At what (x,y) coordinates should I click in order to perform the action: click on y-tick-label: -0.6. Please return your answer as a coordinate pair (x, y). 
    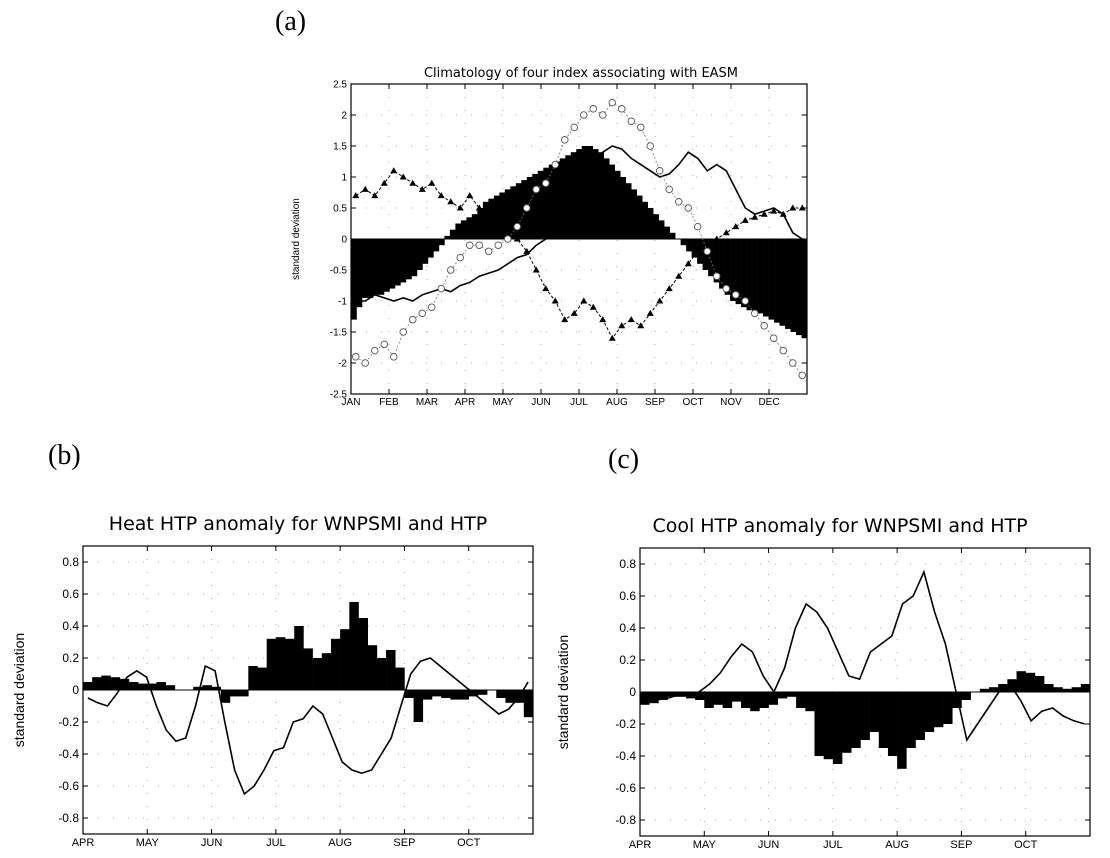
    Looking at the image, I should click on (625, 788).